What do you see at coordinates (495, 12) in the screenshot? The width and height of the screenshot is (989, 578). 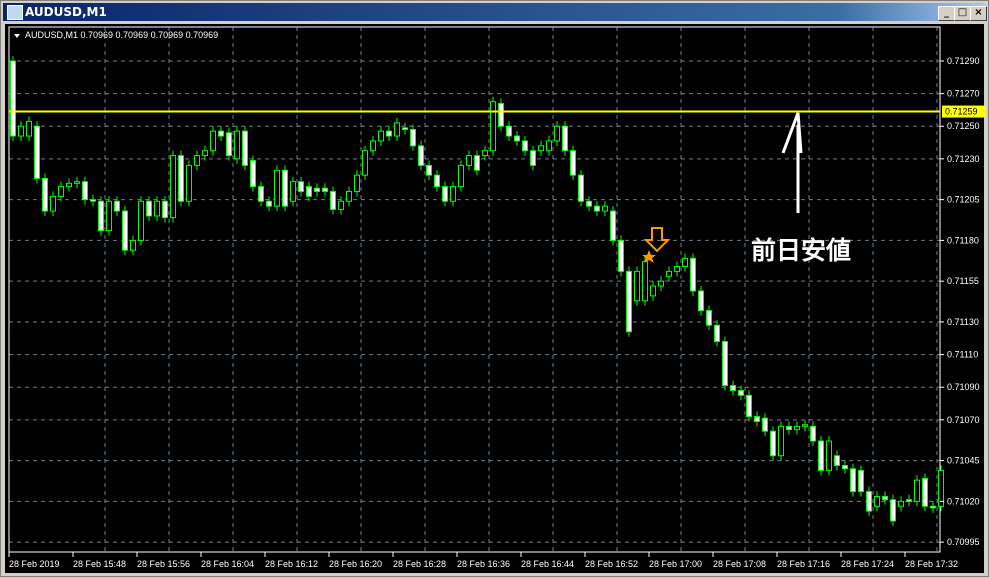 I see `title-bar: AUDUSD,M1 _ □ ×` at bounding box center [495, 12].